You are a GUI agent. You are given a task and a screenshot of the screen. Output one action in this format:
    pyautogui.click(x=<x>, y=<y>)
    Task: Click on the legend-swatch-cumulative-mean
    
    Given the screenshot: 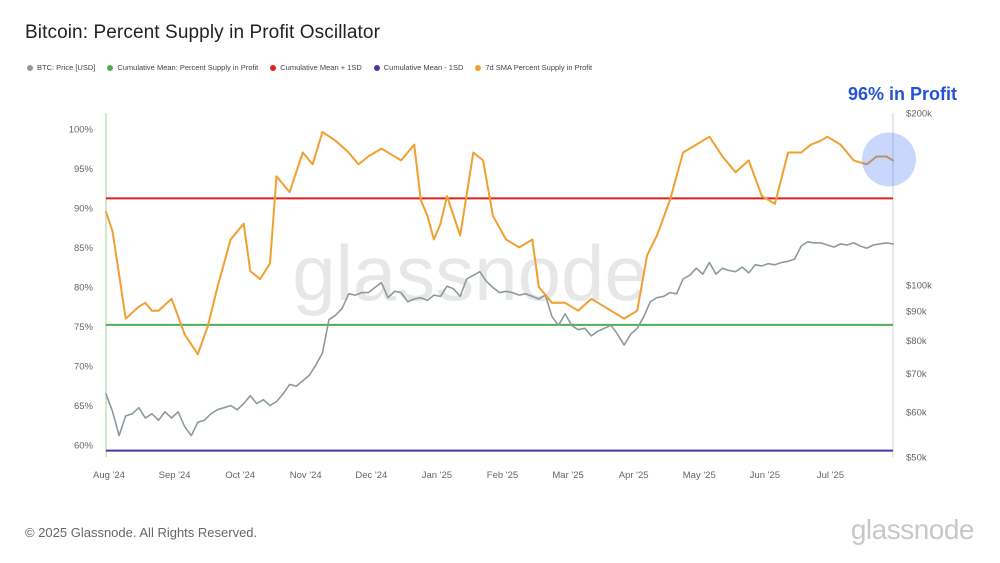 What is the action you would take?
    pyautogui.click(x=110, y=67)
    